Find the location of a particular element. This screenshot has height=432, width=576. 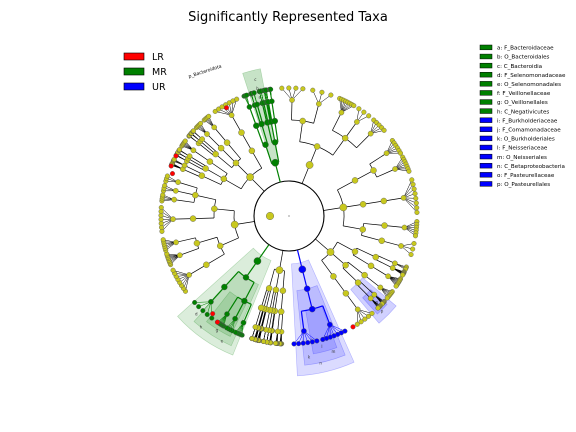

figure-title: Significantly Represented Taxa is located at coordinates (288, 17).